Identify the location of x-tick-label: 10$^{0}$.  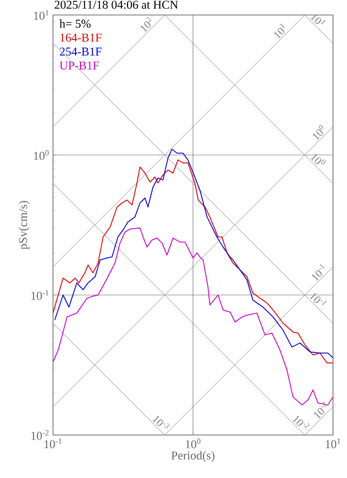
(193, 443).